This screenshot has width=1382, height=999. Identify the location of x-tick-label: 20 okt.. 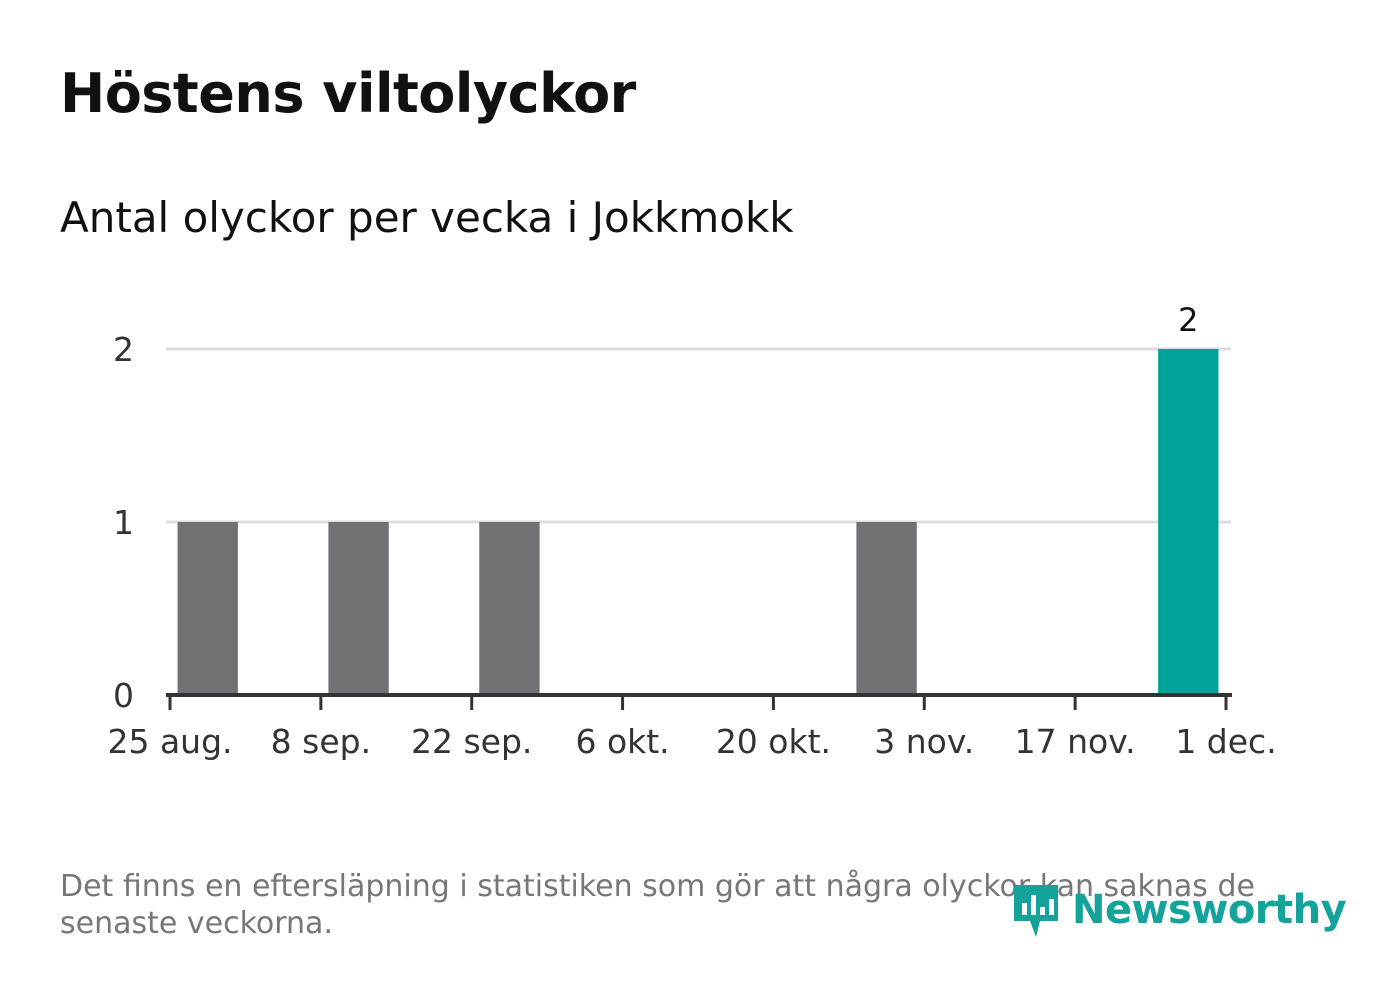
(773, 741).